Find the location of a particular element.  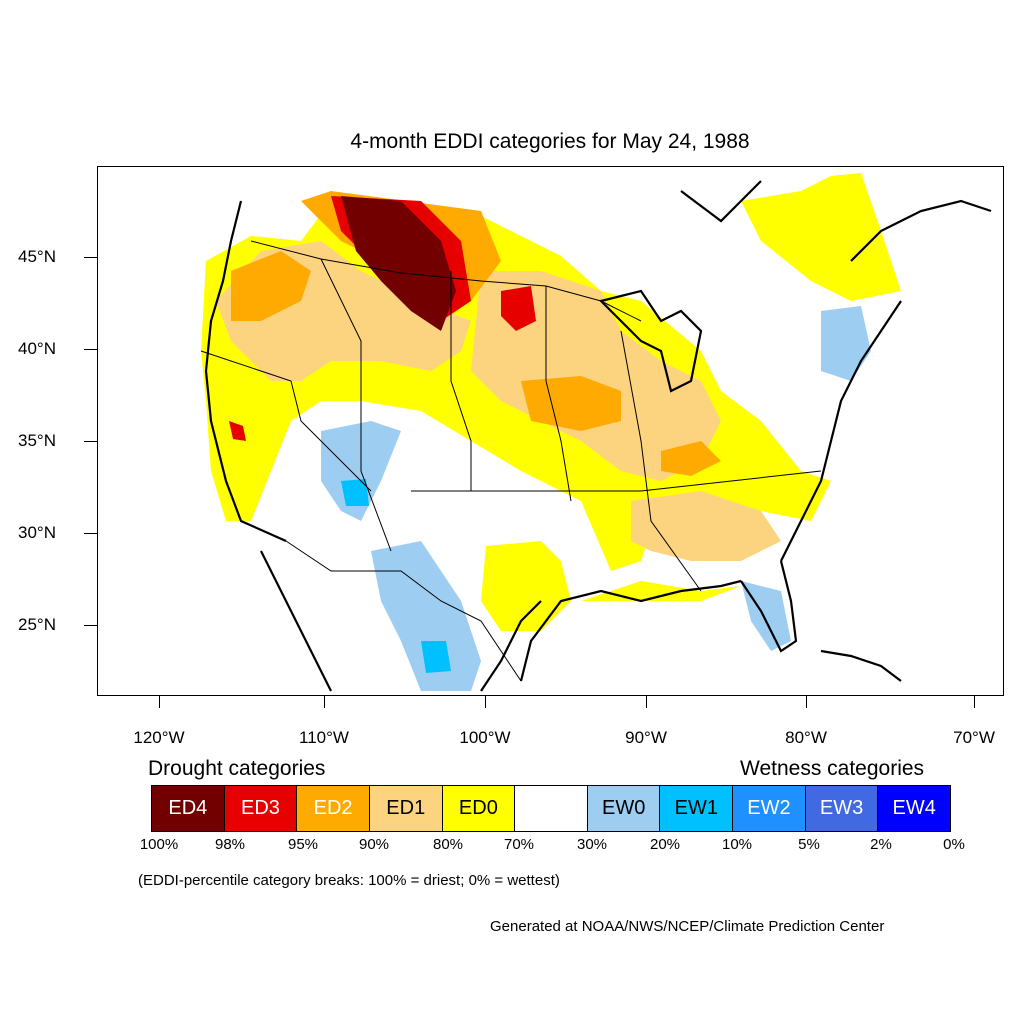

legend-box-ew3: EW3 is located at coordinates (842, 808).